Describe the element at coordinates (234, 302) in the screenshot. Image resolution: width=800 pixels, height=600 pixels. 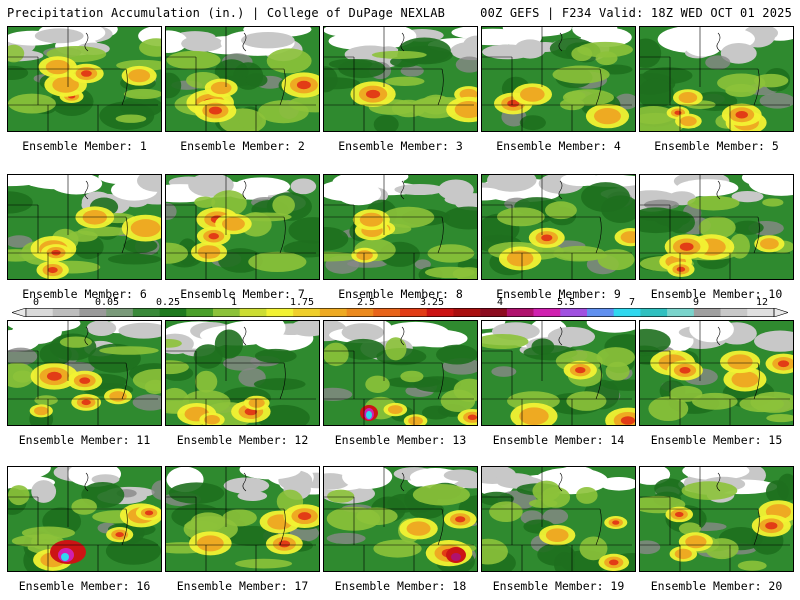
I see `colorbar-label: 1` at that location.